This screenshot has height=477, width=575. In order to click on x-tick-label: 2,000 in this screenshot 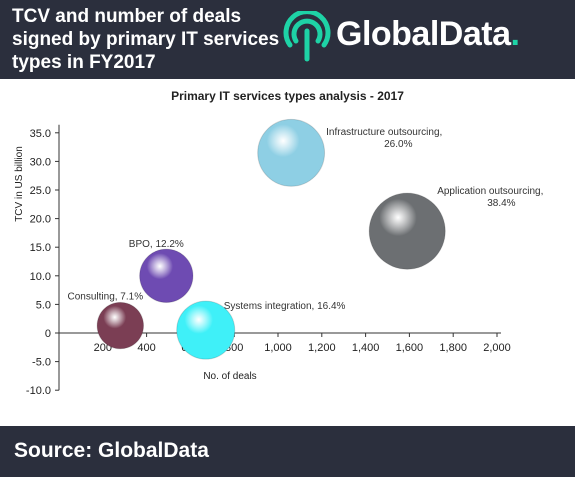, I will do `click(497, 348)`.